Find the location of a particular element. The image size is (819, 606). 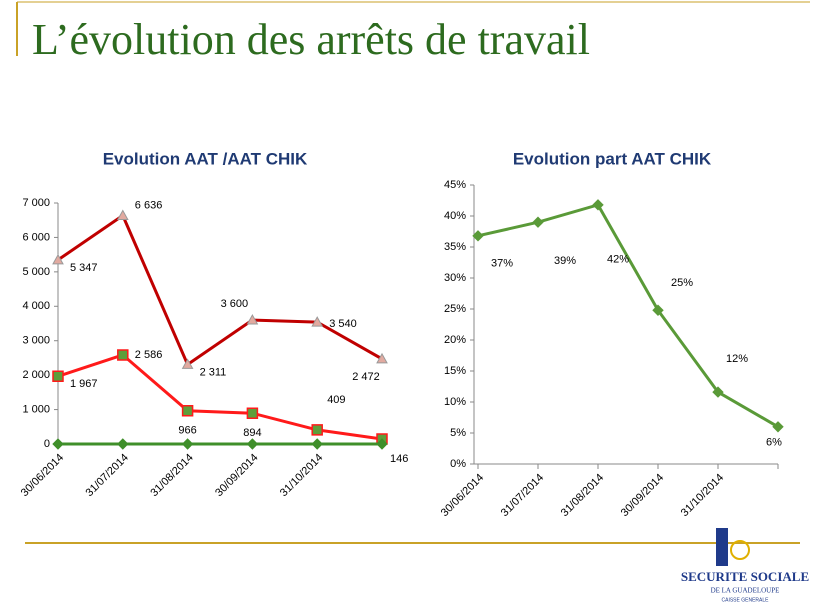

y-tick-label: 25% is located at coordinates (455, 309).